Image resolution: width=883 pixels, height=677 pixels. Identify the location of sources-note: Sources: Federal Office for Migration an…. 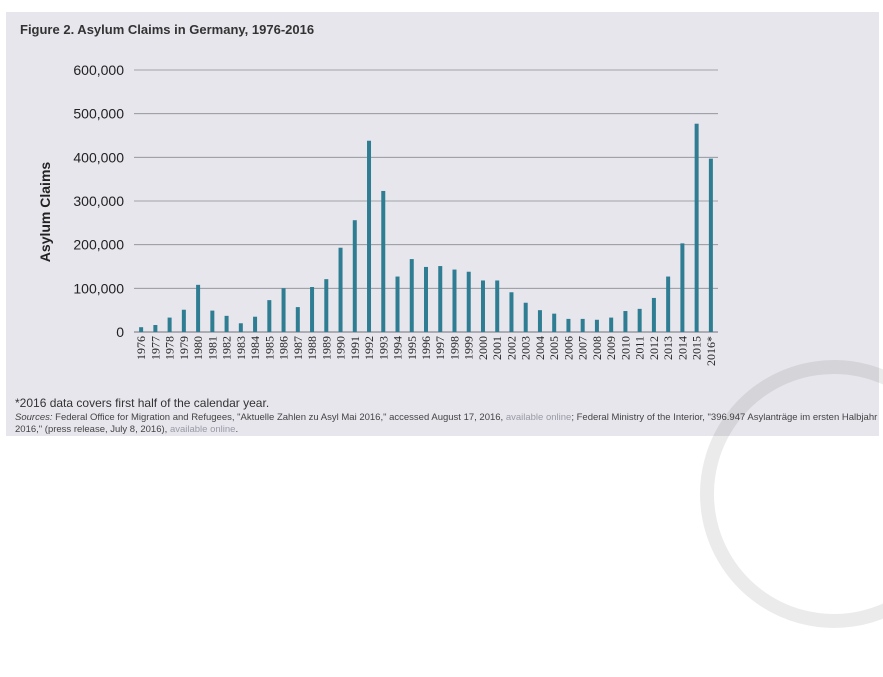
(449, 424).